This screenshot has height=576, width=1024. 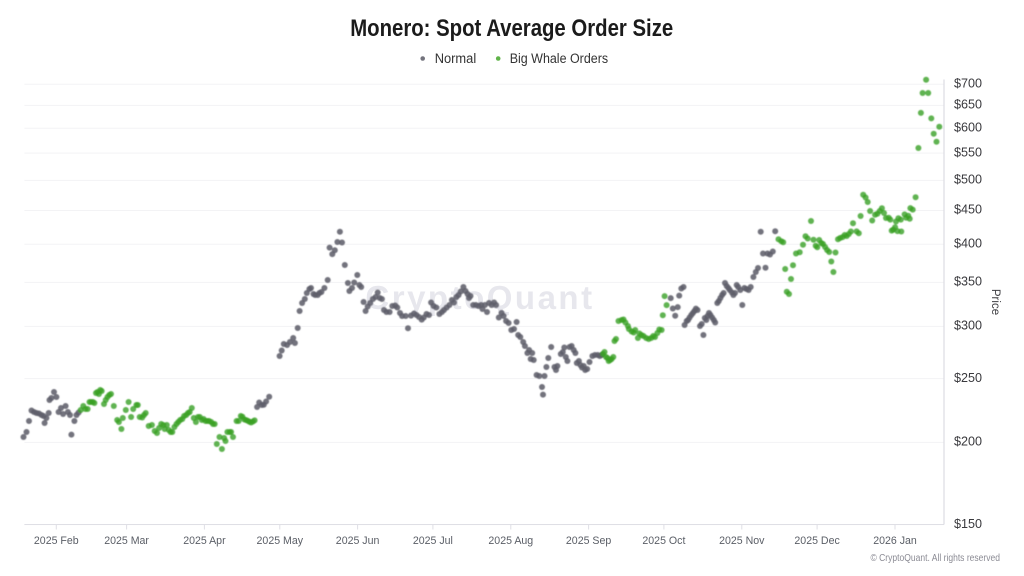 What do you see at coordinates (663, 541) in the screenshot?
I see `svg-text: 2025 Oct` at bounding box center [663, 541].